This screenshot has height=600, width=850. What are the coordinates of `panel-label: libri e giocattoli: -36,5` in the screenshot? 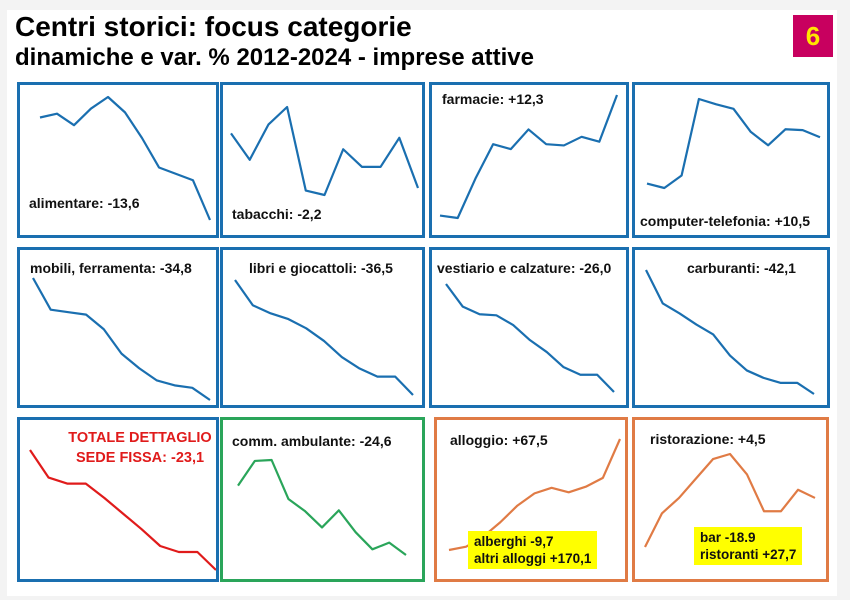 It's located at (321, 268).